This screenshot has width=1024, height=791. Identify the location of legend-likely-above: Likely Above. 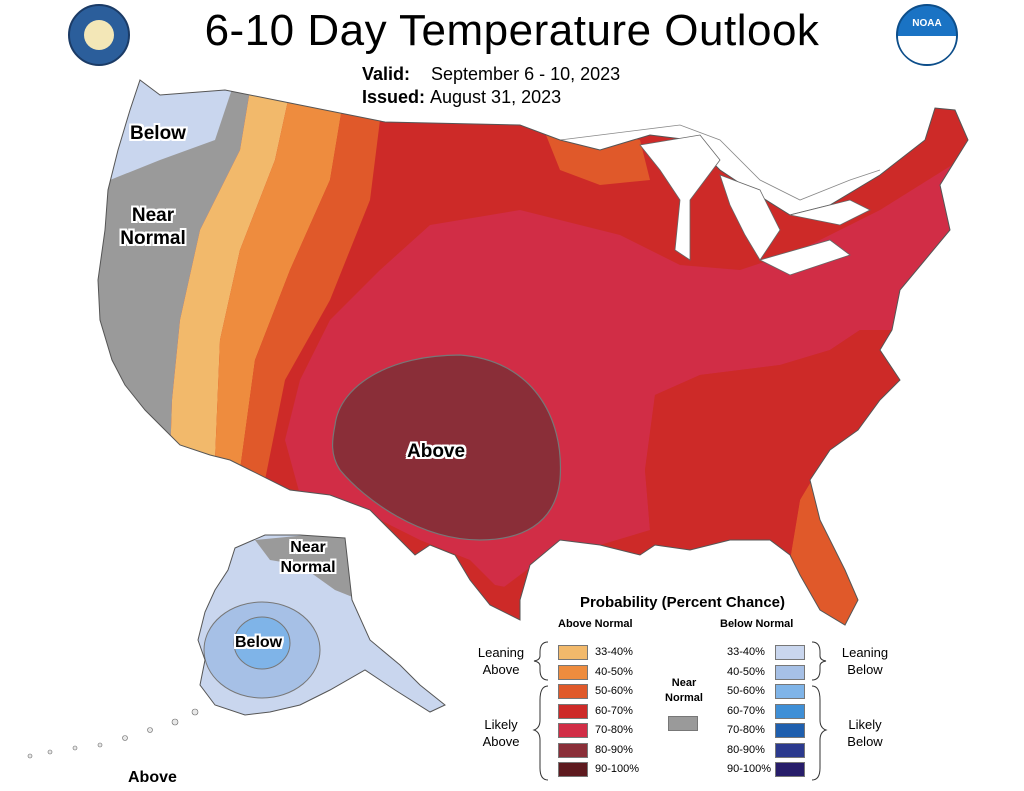
(501, 733).